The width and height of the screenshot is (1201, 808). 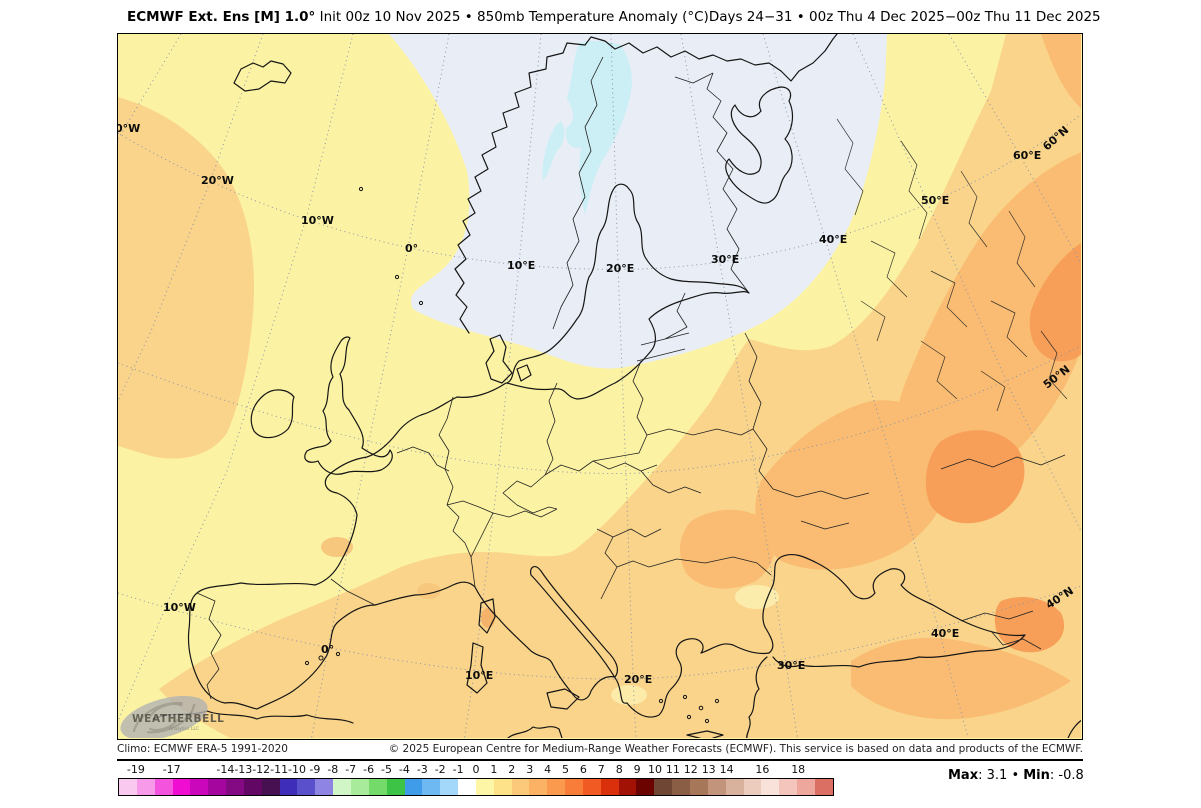 I want to click on coast-aegean-turkey, so click(x=757, y=697).